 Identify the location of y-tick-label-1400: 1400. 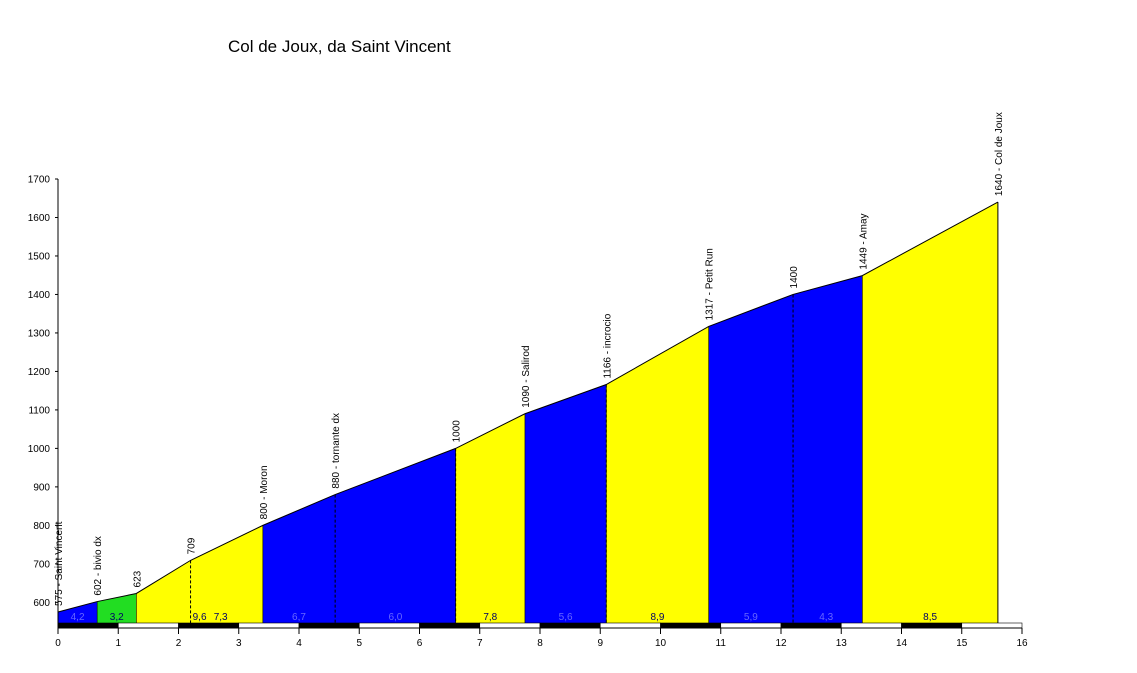
(39, 295).